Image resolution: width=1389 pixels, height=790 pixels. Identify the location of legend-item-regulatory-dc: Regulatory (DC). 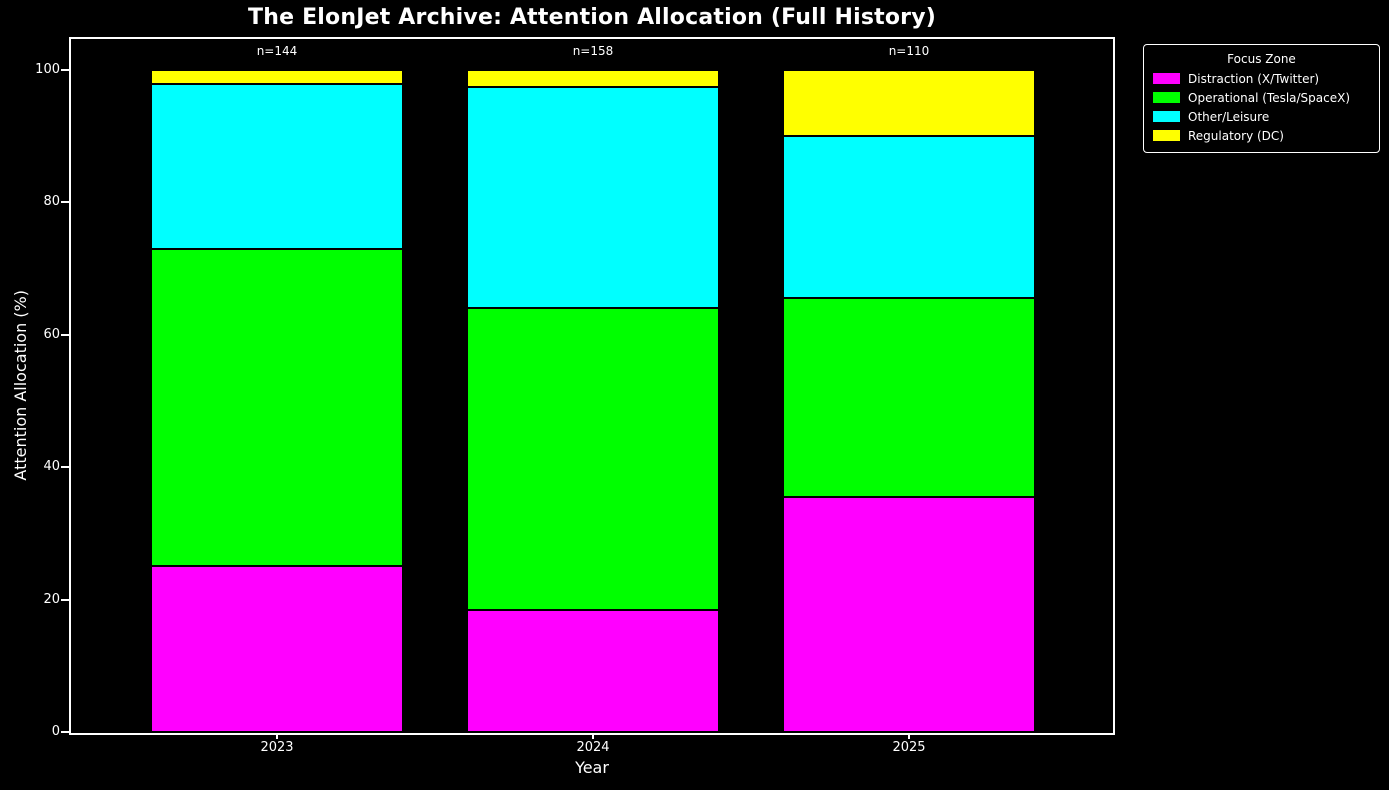
(1261, 135).